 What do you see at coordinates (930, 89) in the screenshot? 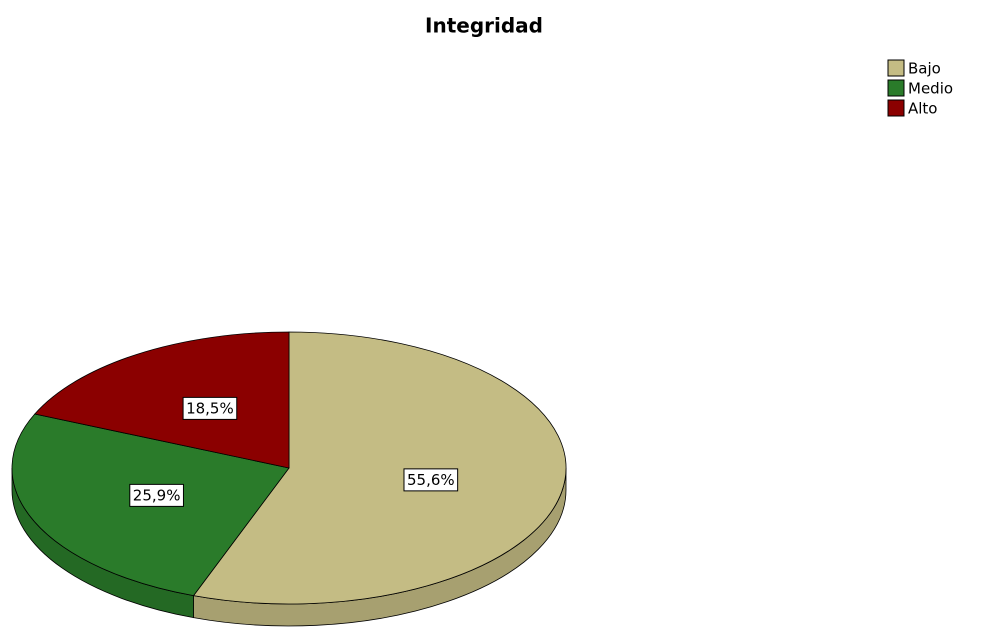
I see `legend-label: Medio` at bounding box center [930, 89].